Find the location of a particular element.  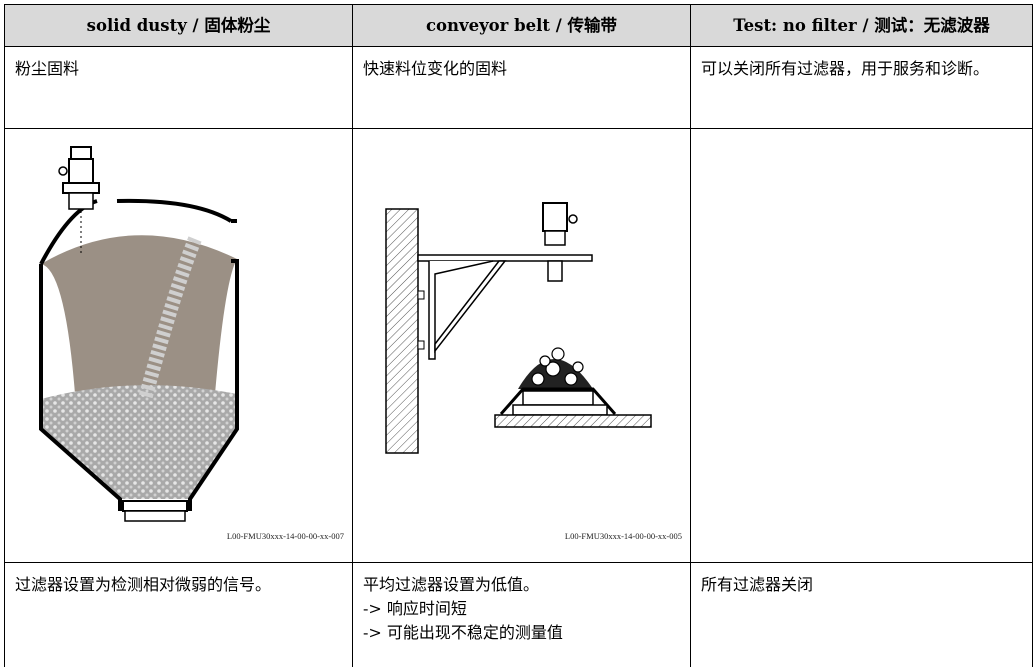

note-cell: 平均过滤器设置为低值。-> 响应时间短-> 可能出现不稳定的测量值 is located at coordinates (522, 615).